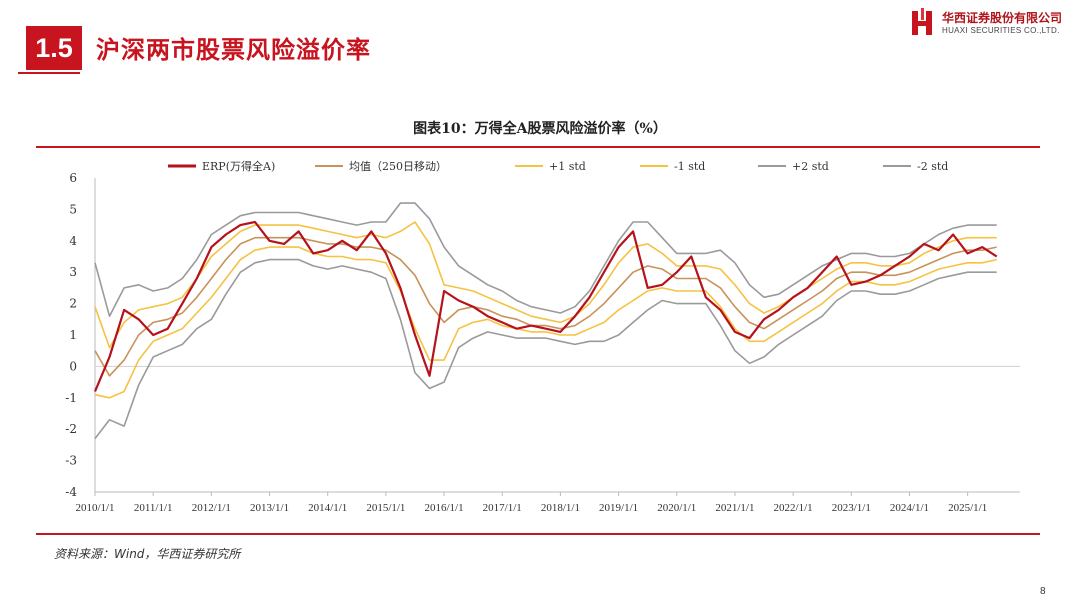  Describe the element at coordinates (73, 304) in the screenshot. I see `y-tick-label: 2` at that location.